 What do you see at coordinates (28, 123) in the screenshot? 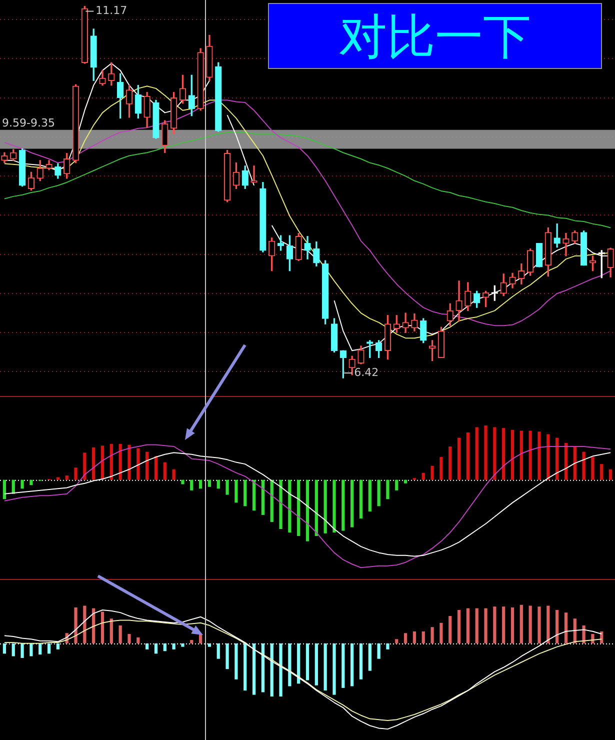
I see `band-label: 9.59-9.35` at bounding box center [28, 123].